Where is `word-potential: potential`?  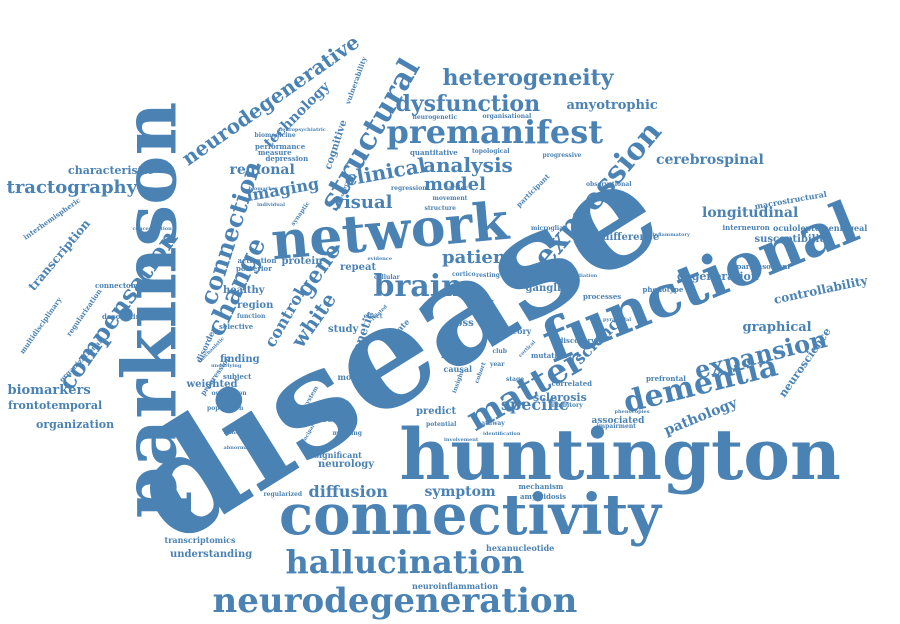
word-potential: potential is located at coordinates (441, 424).